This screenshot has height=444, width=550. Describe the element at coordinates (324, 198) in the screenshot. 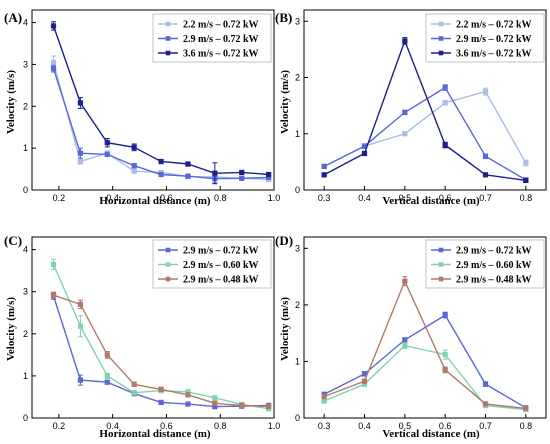

I see `x-tick-label: 0.3` at that location.